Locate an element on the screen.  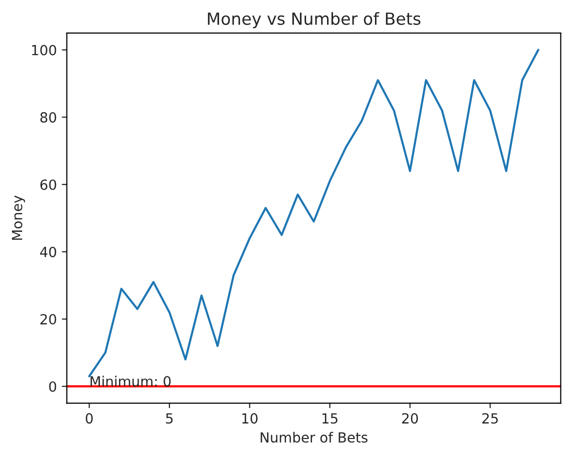
x-tick-label: 20 is located at coordinates (410, 418).